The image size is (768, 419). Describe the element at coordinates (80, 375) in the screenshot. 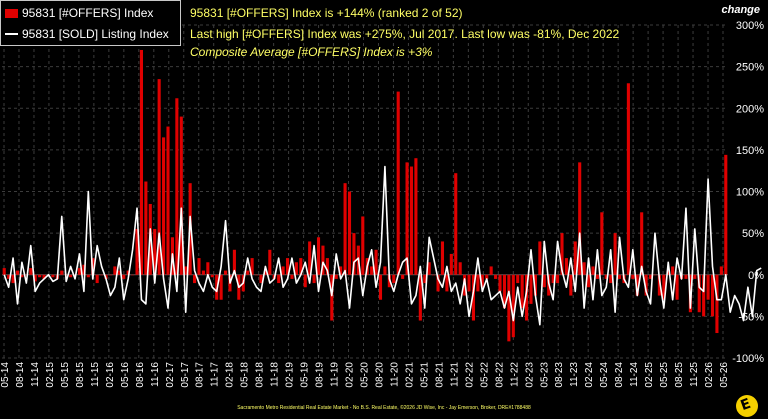

I see `x-tick-label: 08-15` at that location.